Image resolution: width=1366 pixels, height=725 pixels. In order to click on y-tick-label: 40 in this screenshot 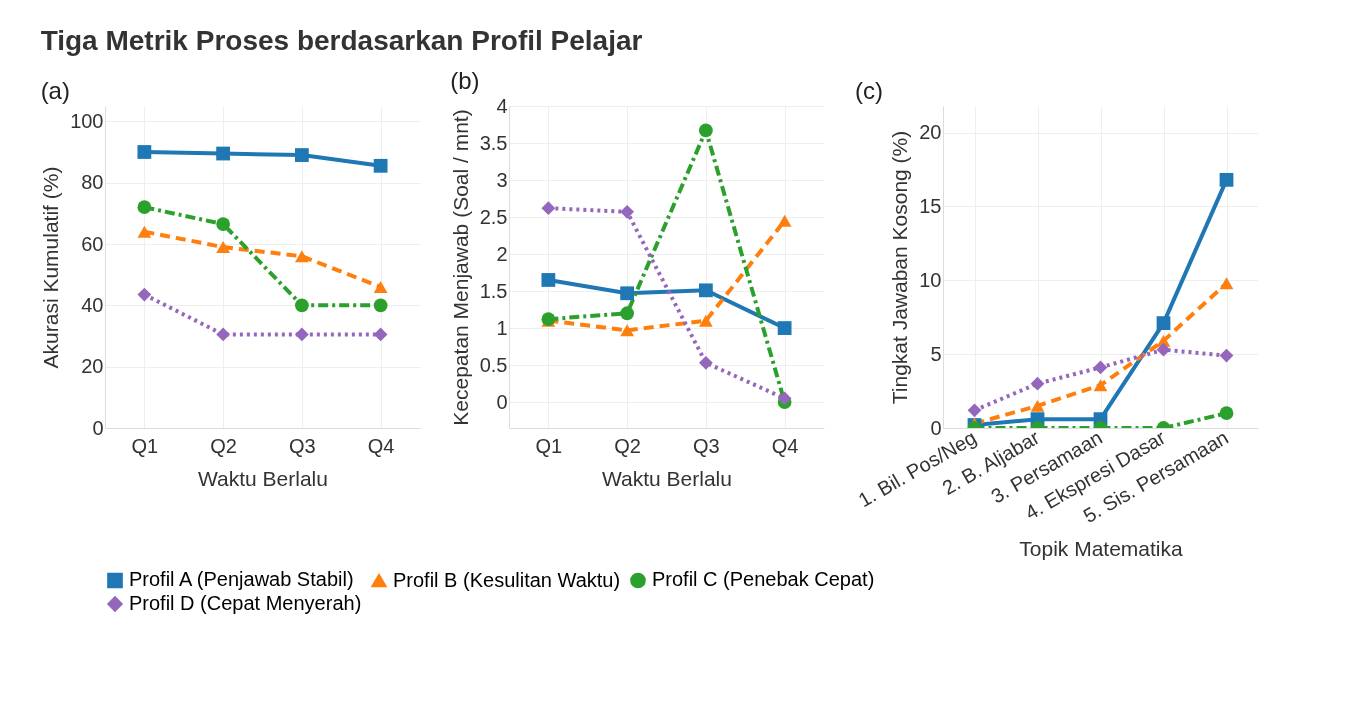, I will do `click(92, 304)`.